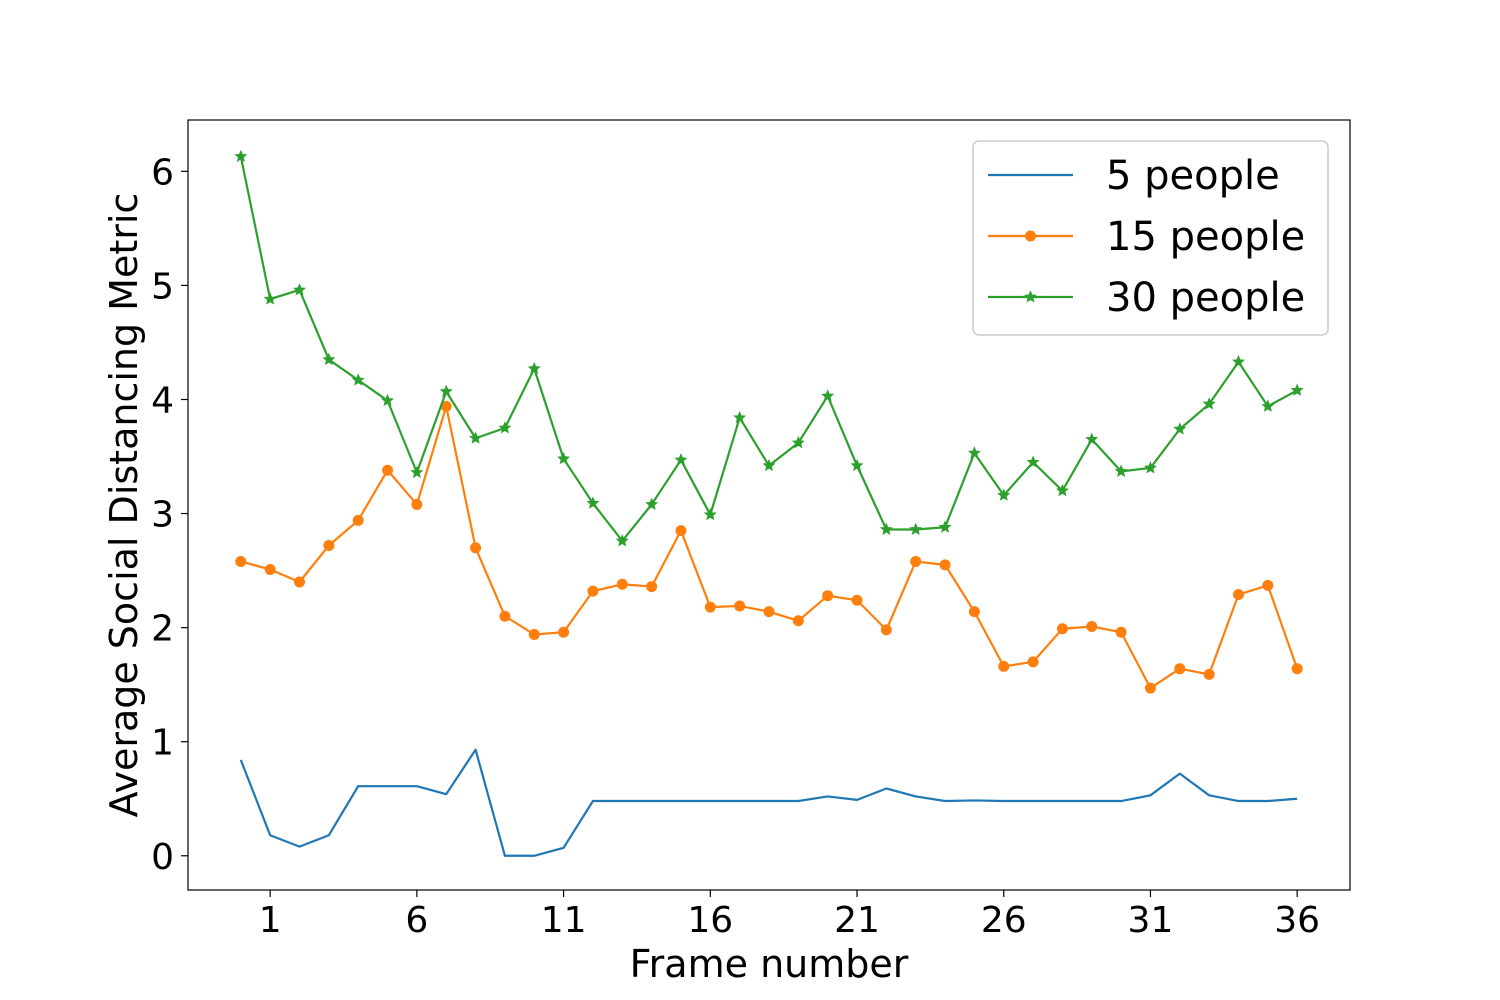 The width and height of the screenshot is (1500, 1000). I want to click on legend-label: 15 people, so click(1205, 237).